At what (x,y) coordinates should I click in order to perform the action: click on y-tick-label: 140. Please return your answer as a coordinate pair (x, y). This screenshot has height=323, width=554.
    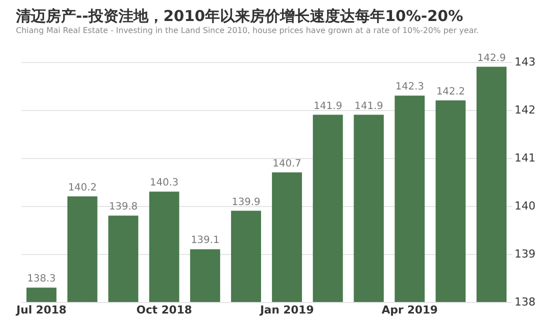
    Looking at the image, I should click on (525, 206).